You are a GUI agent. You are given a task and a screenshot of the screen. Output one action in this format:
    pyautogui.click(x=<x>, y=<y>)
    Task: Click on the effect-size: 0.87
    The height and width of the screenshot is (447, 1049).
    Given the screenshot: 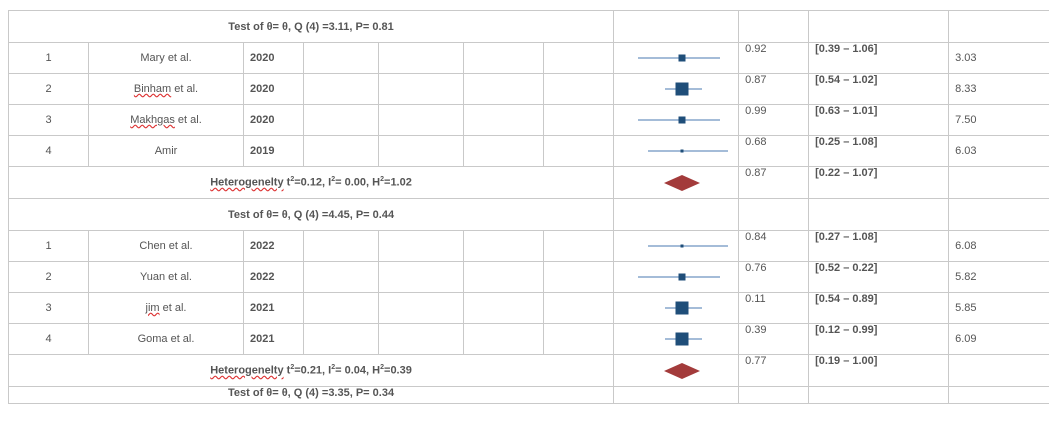 What is the action you would take?
    pyautogui.click(x=774, y=89)
    